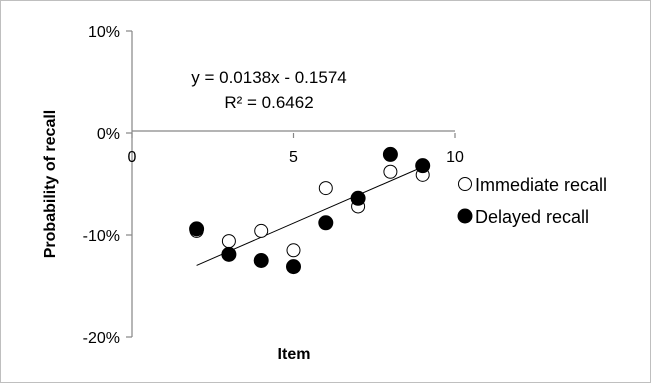 This screenshot has width=651, height=383. Describe the element at coordinates (465, 216) in the screenshot. I see `legend-marker-delayed` at that location.